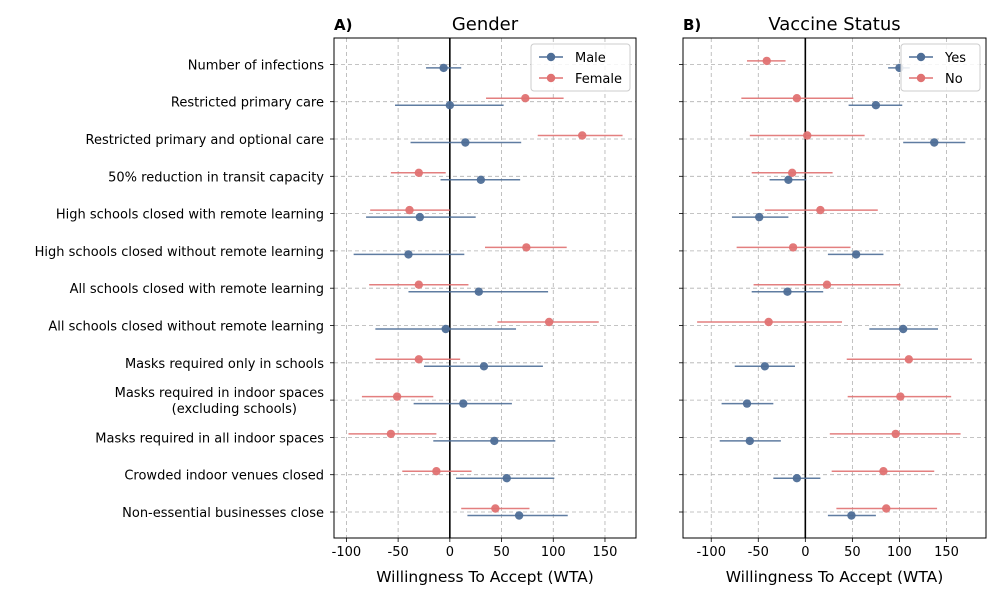  I want to click on panel-label: B), so click(692, 25).